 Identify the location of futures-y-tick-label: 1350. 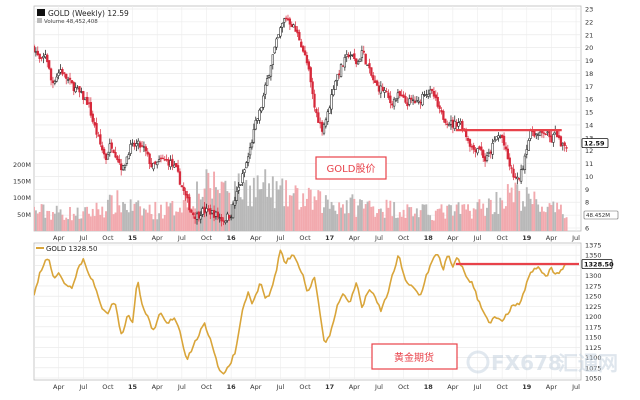
(593, 256).